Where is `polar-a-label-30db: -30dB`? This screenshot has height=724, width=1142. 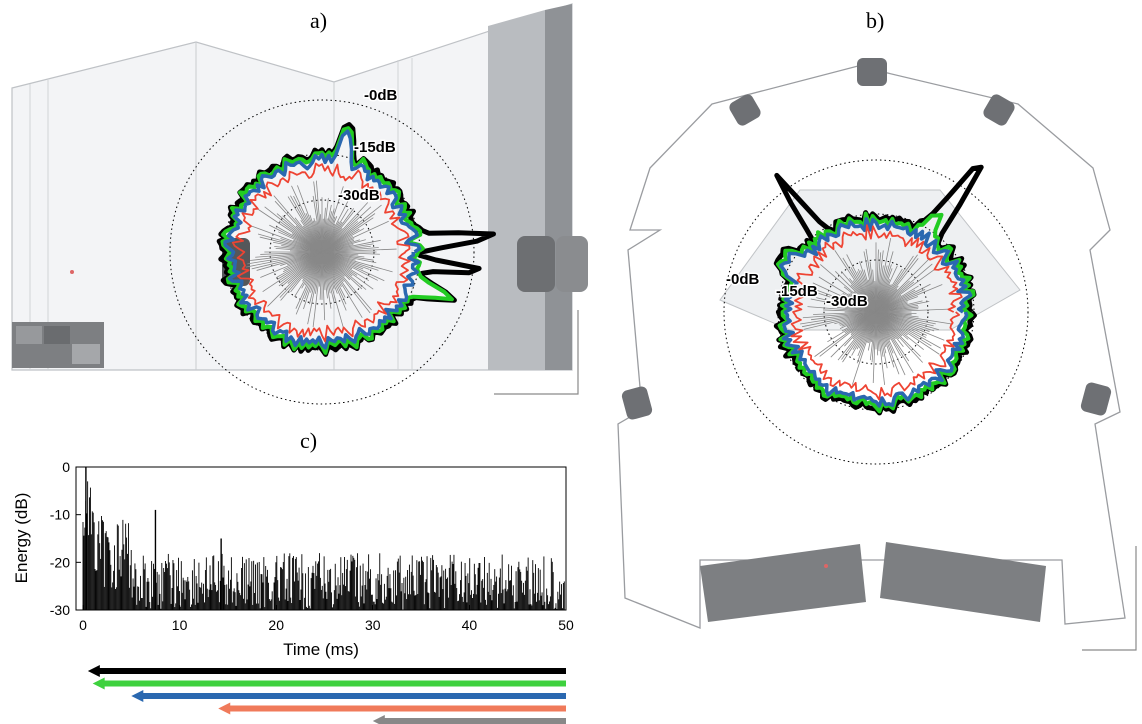 polar-a-label-30db: -30dB is located at coordinates (359, 195).